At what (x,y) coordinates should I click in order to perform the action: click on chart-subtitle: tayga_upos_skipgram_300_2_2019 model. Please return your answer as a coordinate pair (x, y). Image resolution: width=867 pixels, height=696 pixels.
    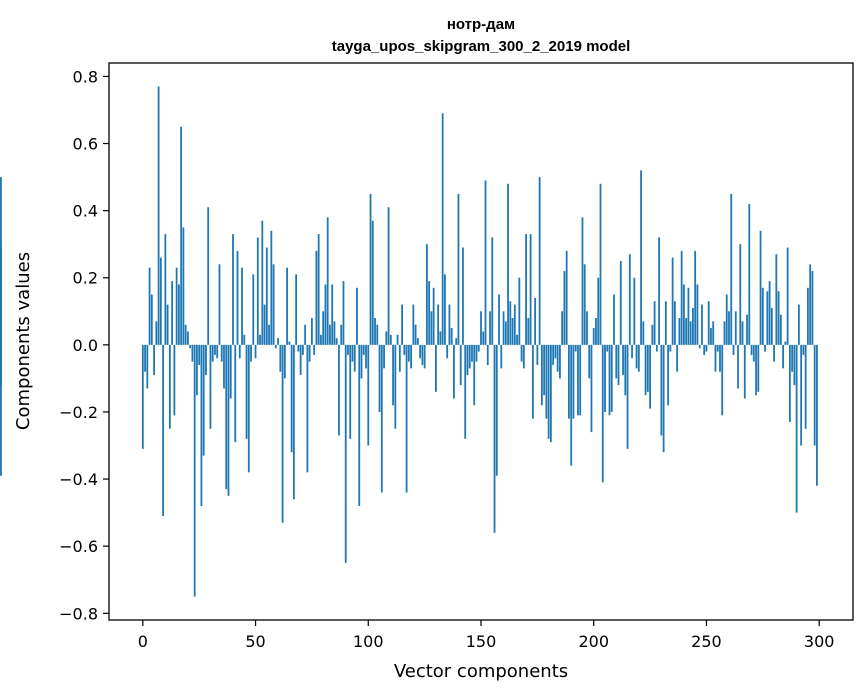
    Looking at the image, I should click on (481, 46).